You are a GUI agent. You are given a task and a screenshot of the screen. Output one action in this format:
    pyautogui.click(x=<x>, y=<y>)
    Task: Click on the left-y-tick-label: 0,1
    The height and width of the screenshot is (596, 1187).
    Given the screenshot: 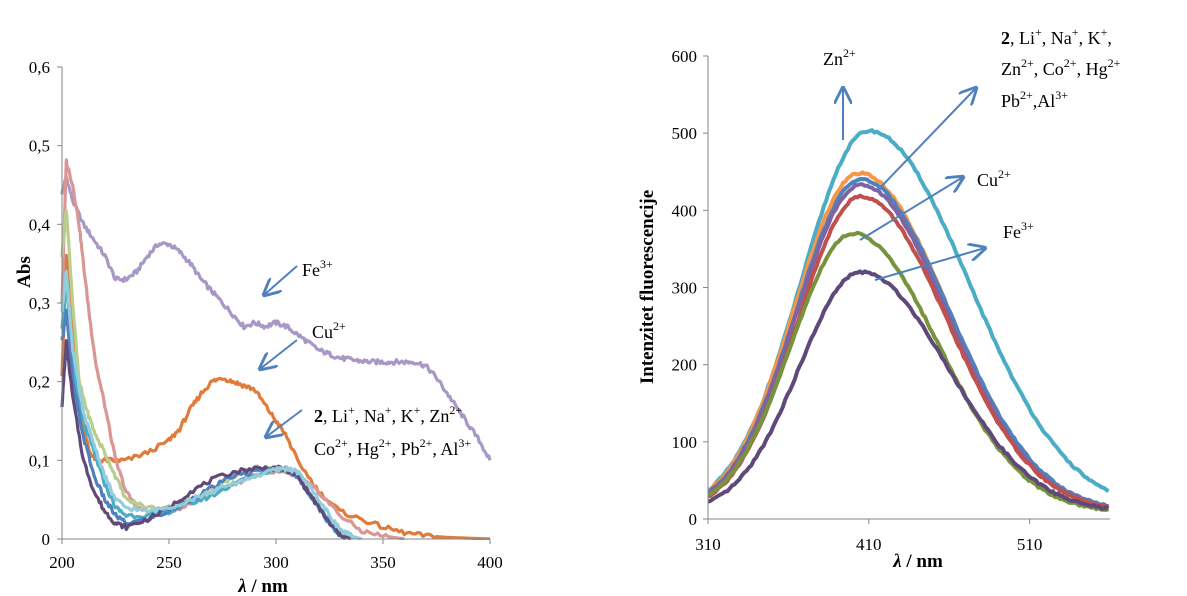 What is the action you would take?
    pyautogui.click(x=39, y=460)
    